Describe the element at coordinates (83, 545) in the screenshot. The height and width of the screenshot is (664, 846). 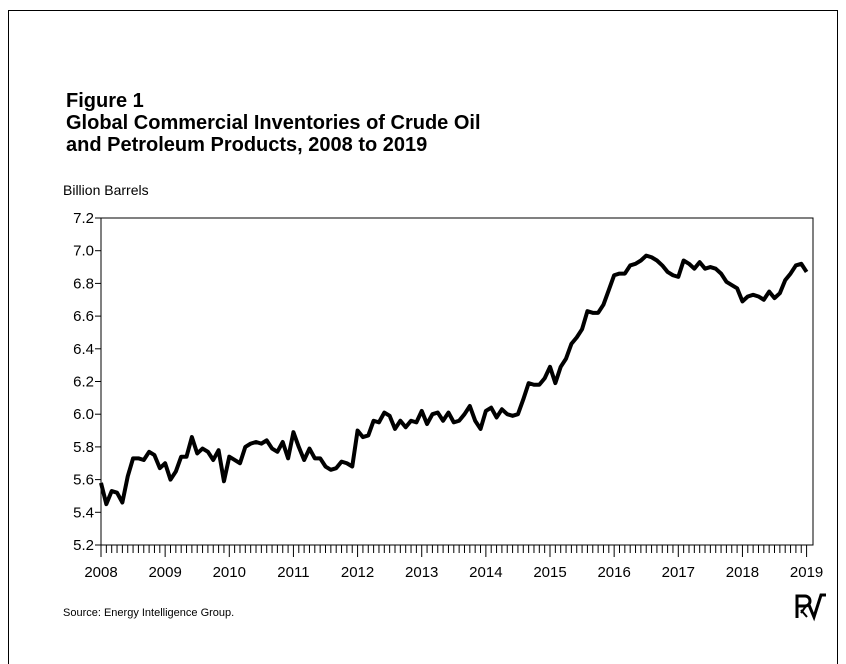
I see `y-tick-label: 5.2` at that location.